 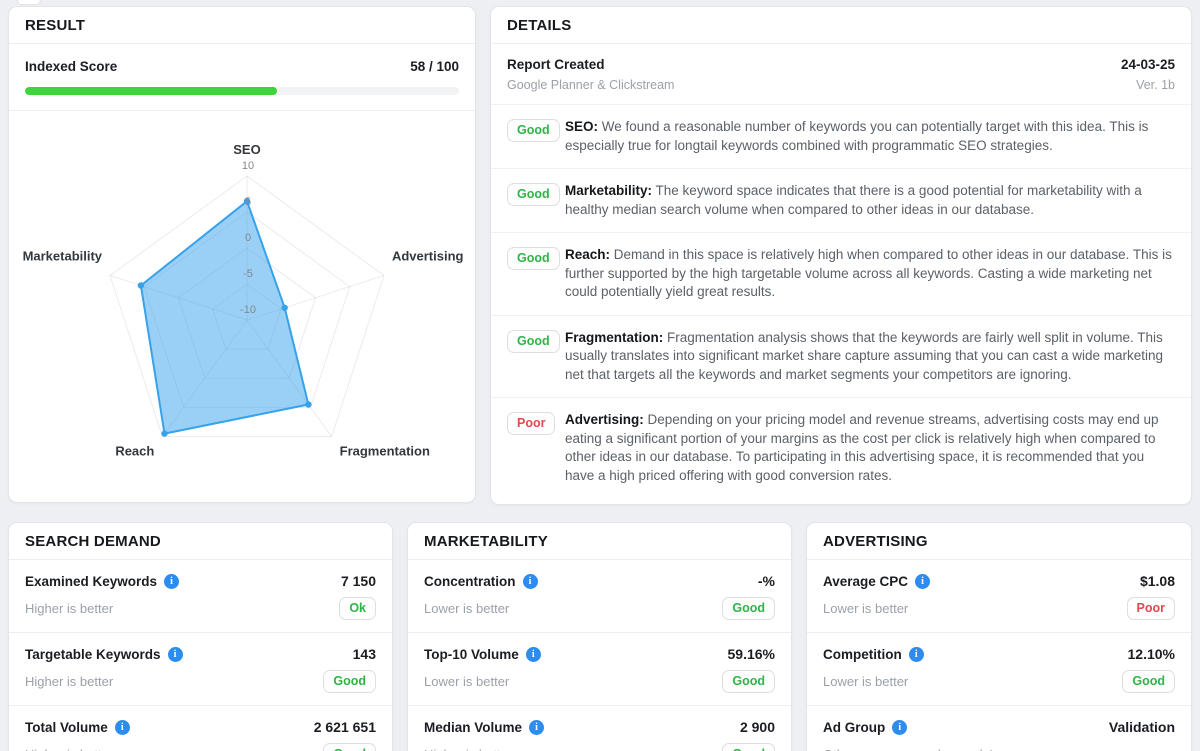 I want to click on metric-value: -%, so click(x=766, y=581).